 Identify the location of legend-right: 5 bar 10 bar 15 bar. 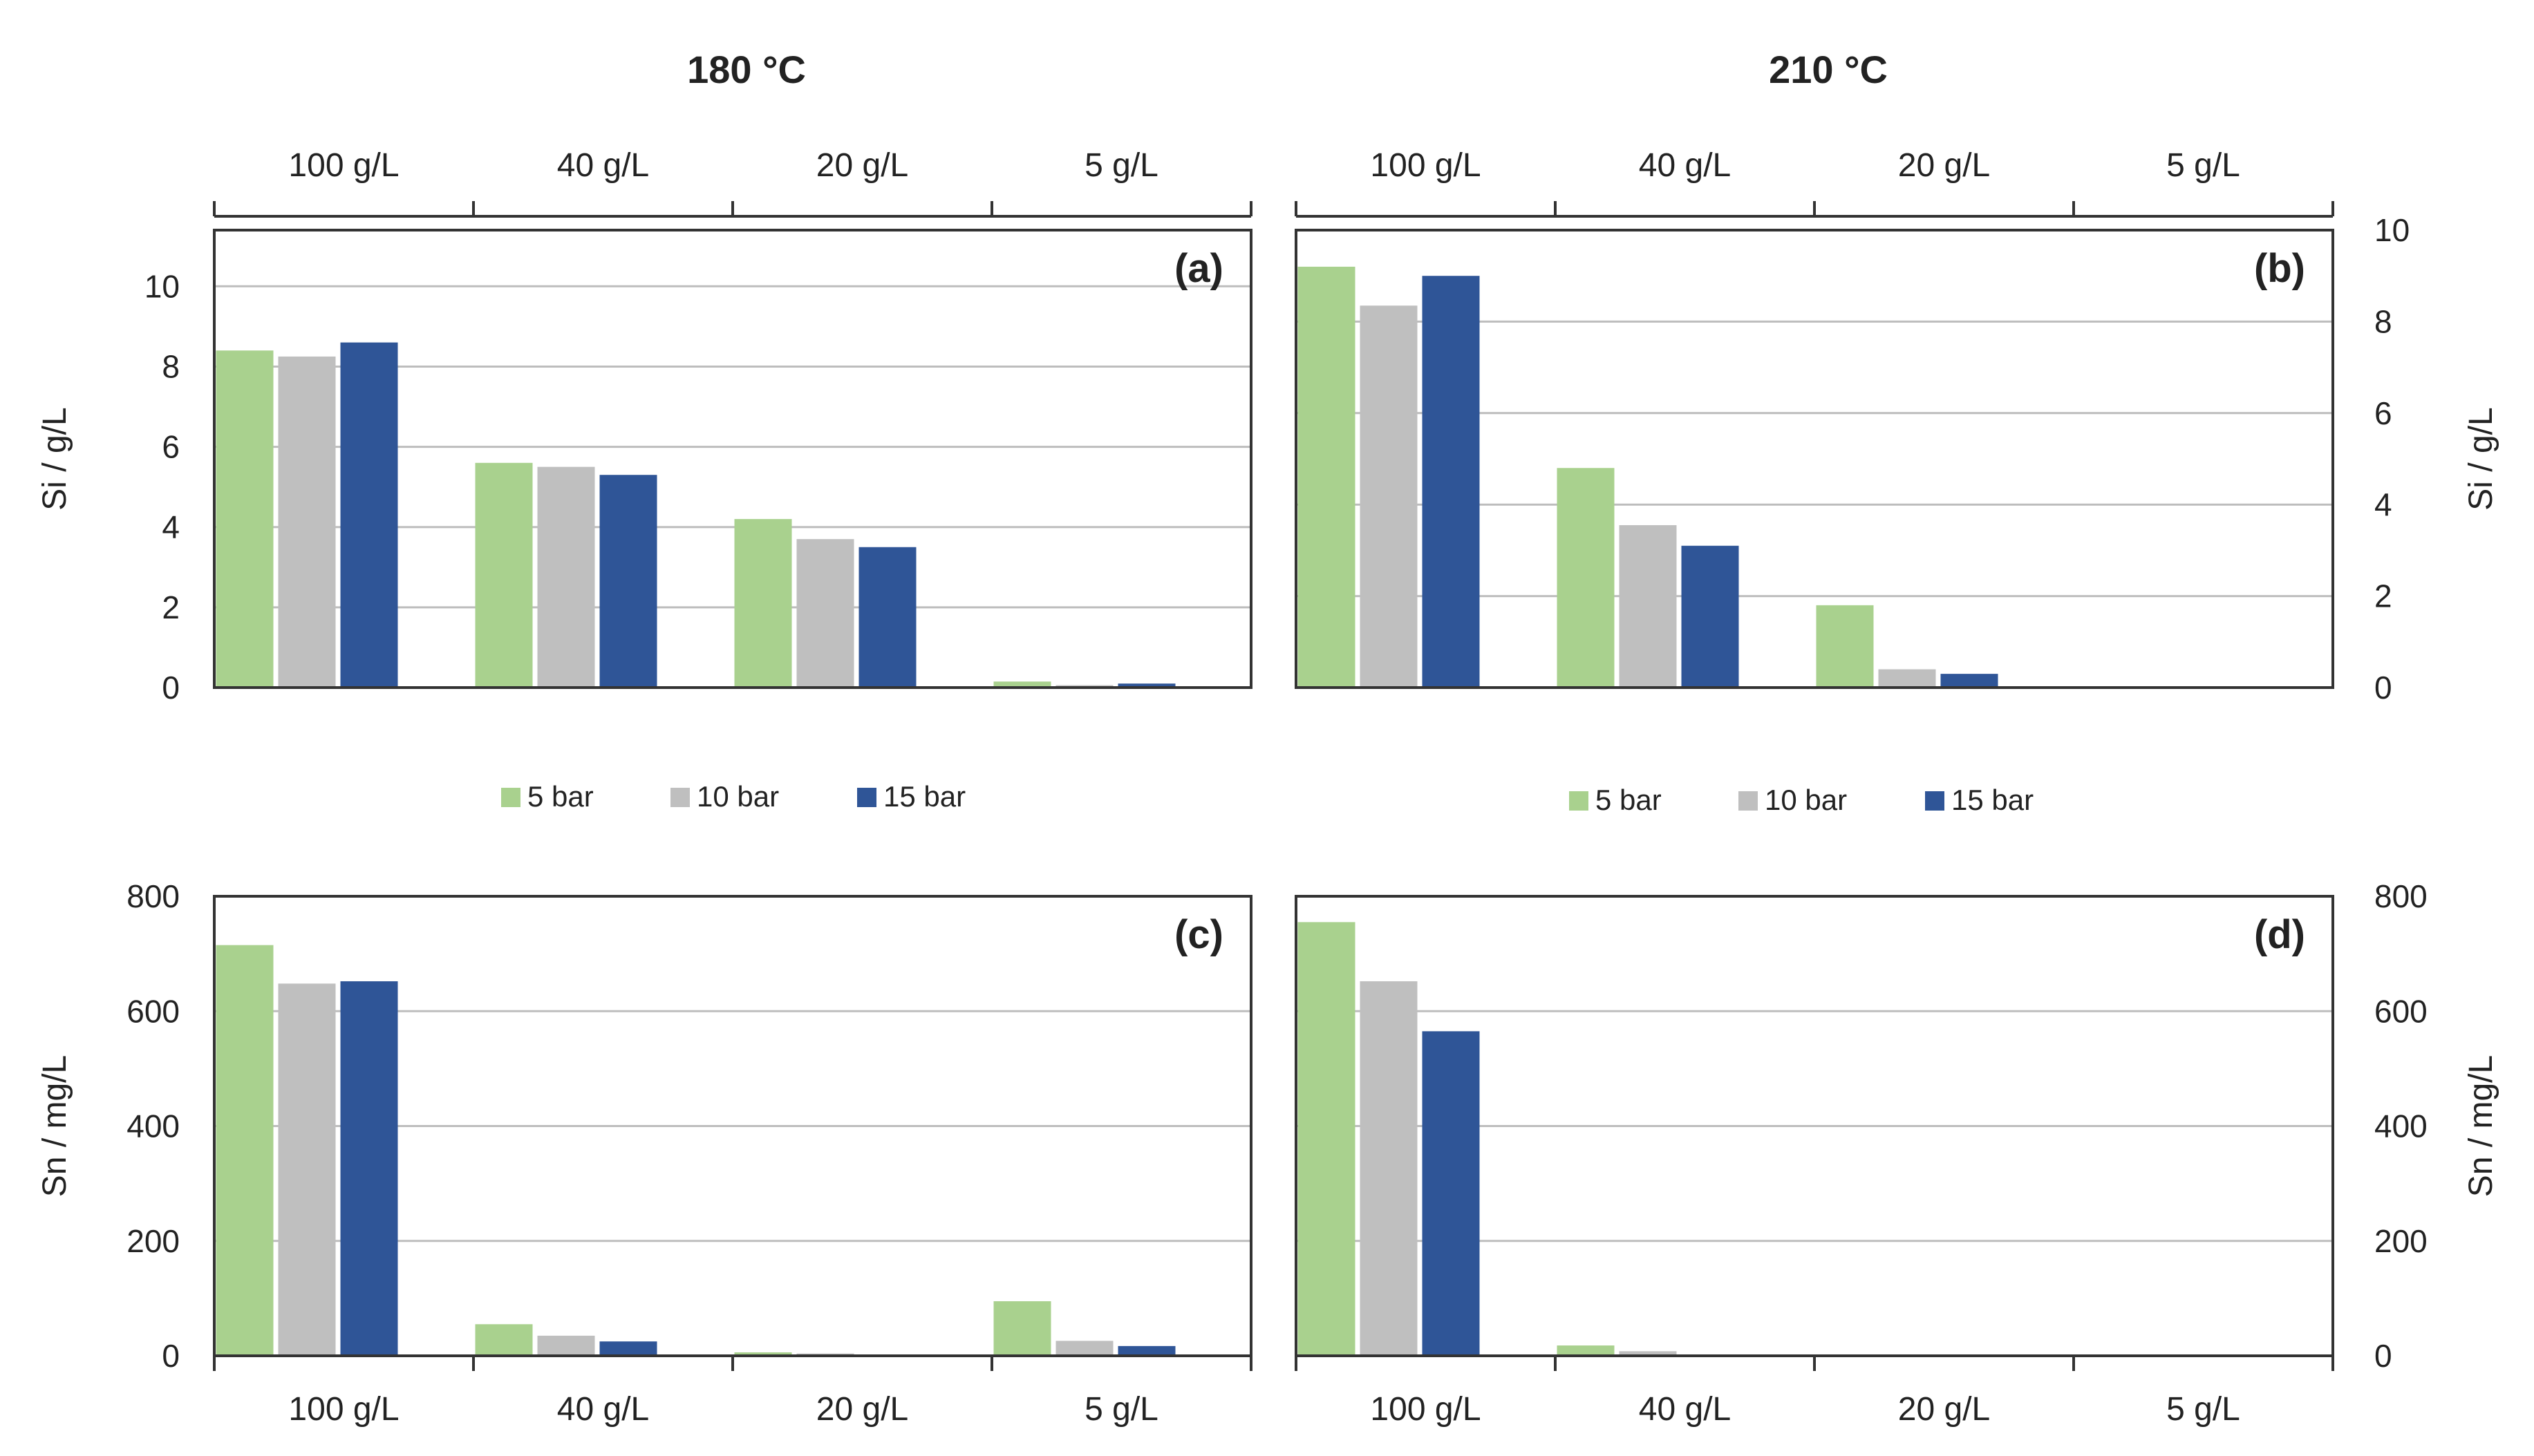
(1802, 800).